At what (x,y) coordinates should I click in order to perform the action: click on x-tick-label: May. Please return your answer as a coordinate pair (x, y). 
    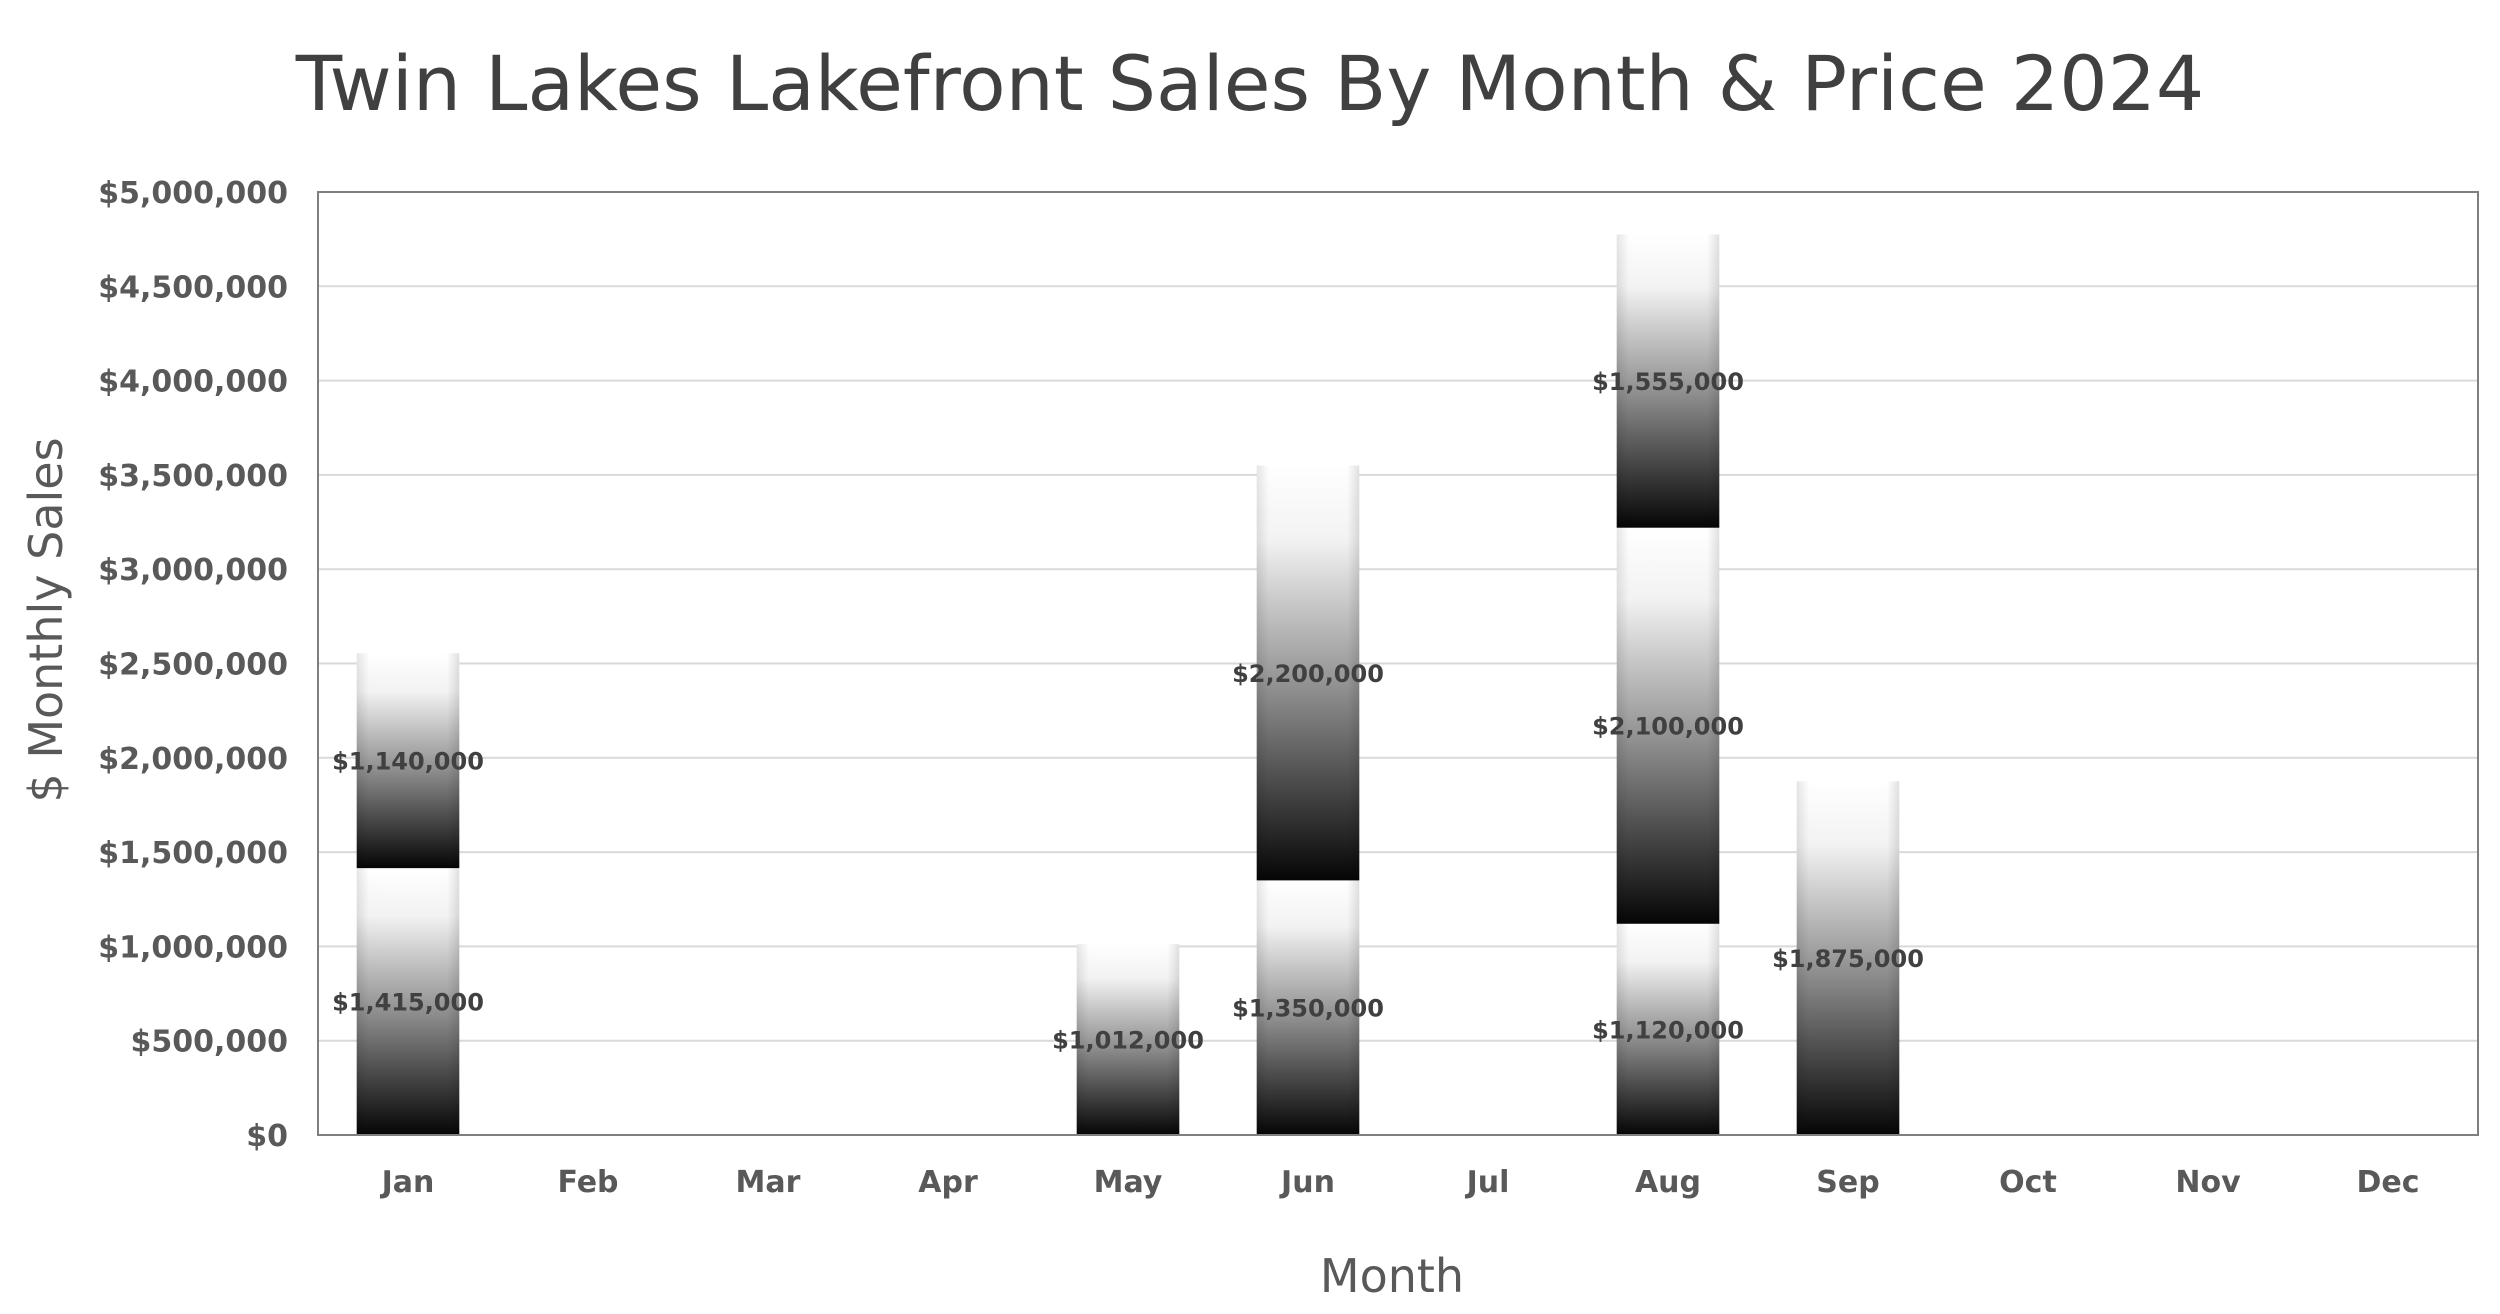
    Looking at the image, I should click on (1128, 1182).